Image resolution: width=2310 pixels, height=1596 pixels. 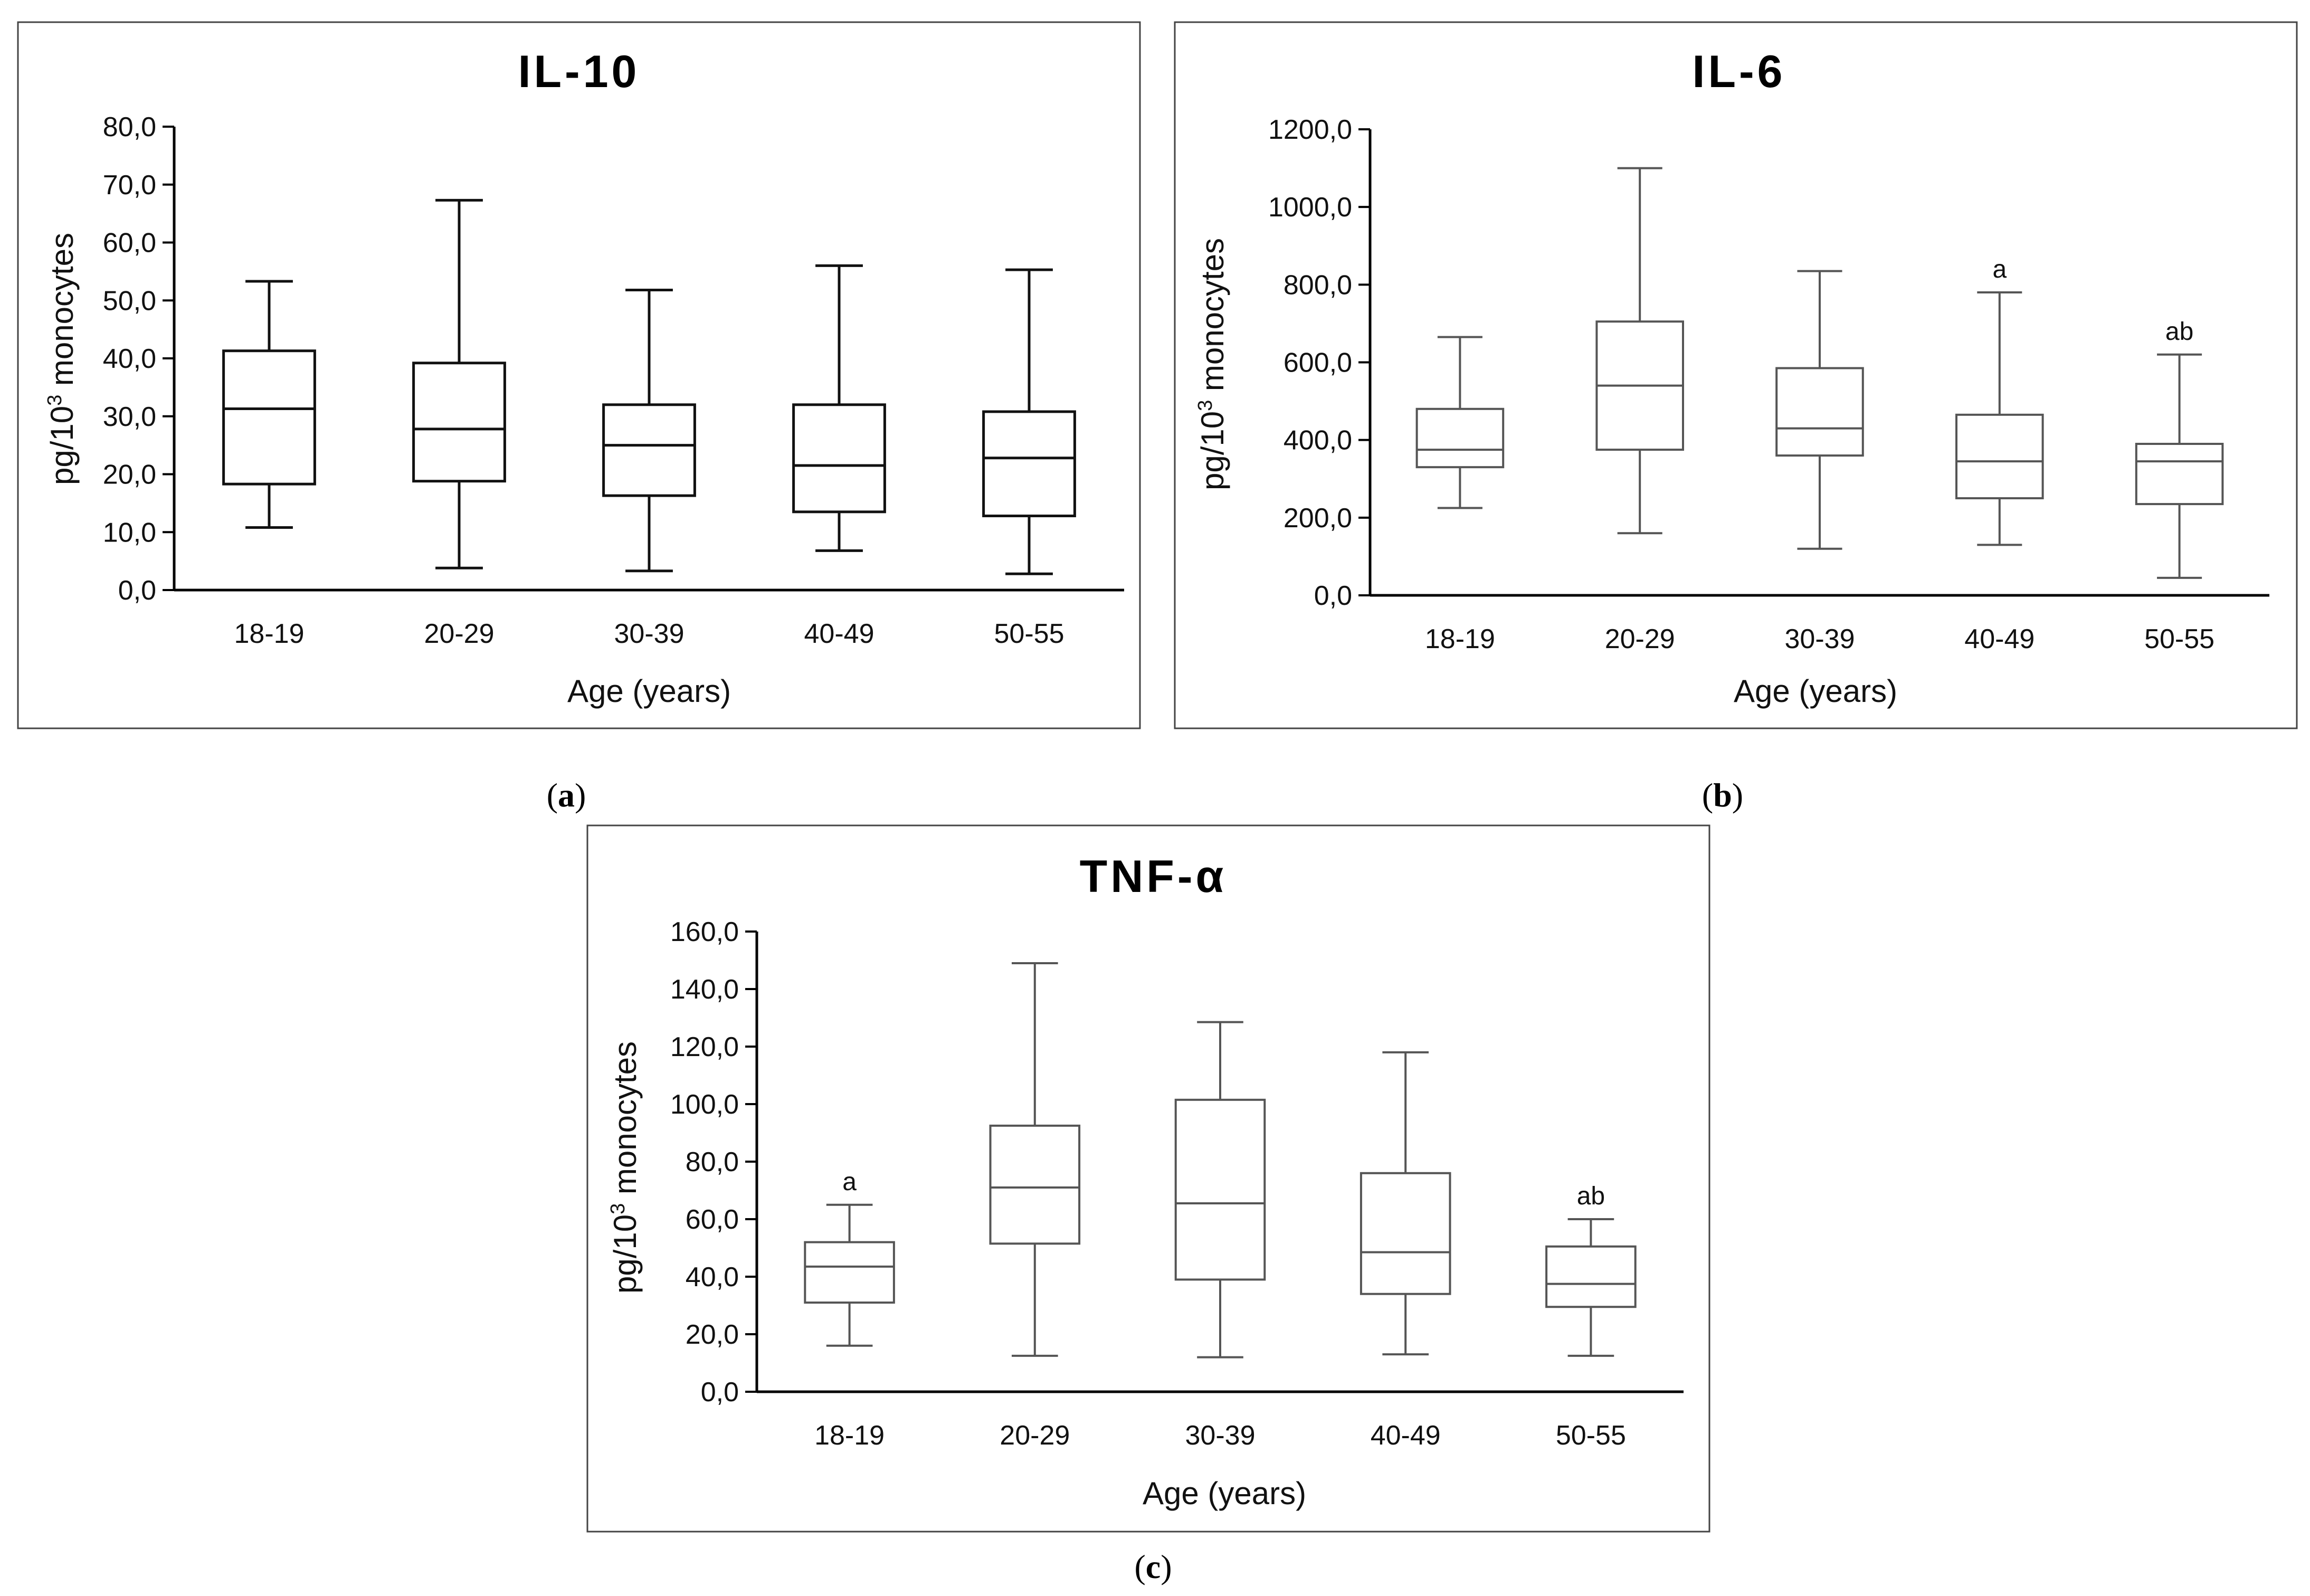 I want to click on y-tick-label: 10,0, so click(x=129, y=532).